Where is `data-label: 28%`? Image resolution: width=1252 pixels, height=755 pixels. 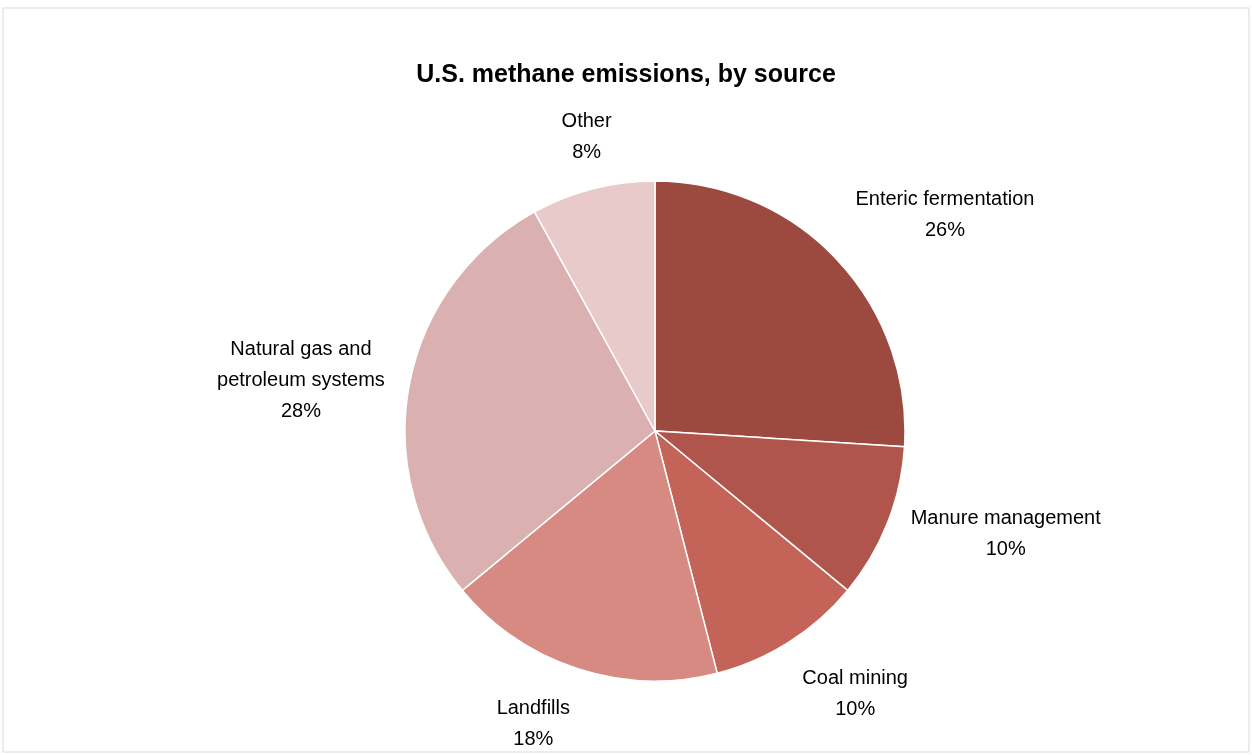 data-label: 28% is located at coordinates (301, 410).